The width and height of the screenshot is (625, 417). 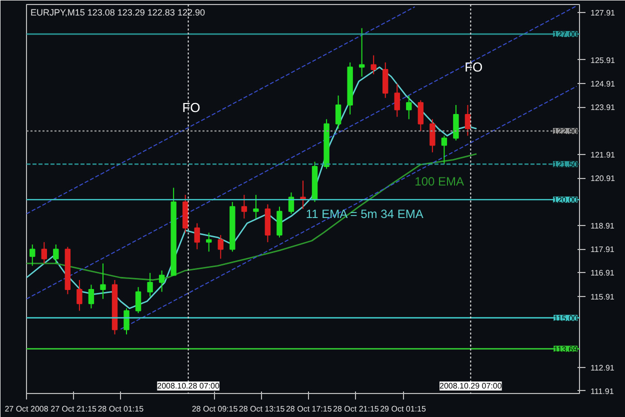 What do you see at coordinates (566, 318) in the screenshot?
I see `ref-line-label: 115.00` at bounding box center [566, 318].